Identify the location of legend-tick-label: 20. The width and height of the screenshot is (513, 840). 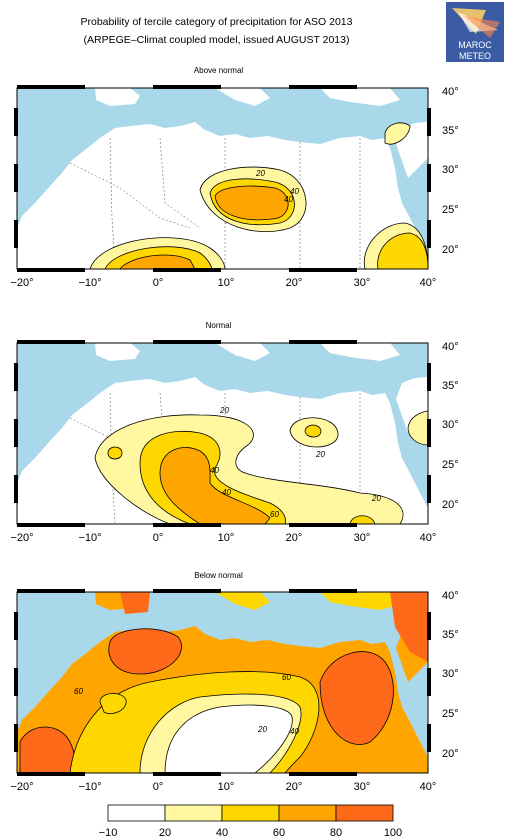
(165, 833).